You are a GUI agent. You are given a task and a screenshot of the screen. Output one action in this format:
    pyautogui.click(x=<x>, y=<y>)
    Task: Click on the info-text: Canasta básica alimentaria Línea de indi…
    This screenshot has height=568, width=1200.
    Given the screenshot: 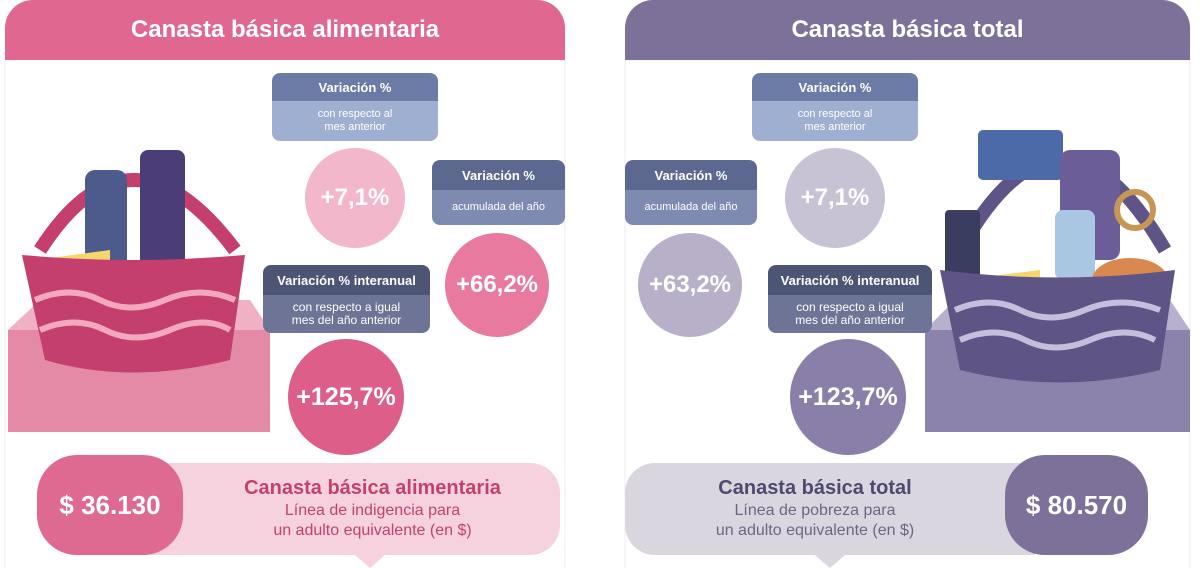 What is the action you would take?
    pyautogui.click(x=372, y=508)
    